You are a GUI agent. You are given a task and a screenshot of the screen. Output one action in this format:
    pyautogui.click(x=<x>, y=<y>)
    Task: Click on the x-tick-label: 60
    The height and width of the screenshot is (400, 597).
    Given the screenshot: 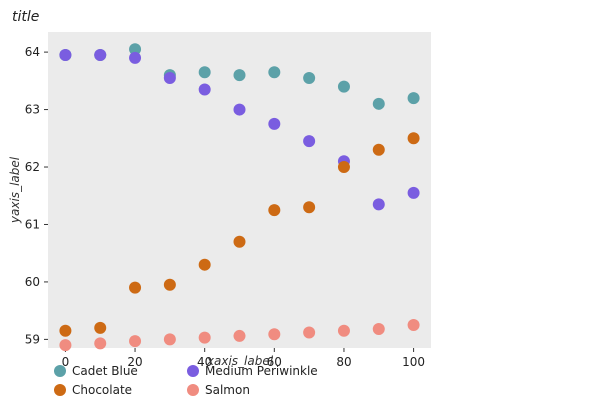 What is the action you would take?
    pyautogui.click(x=274, y=362)
    